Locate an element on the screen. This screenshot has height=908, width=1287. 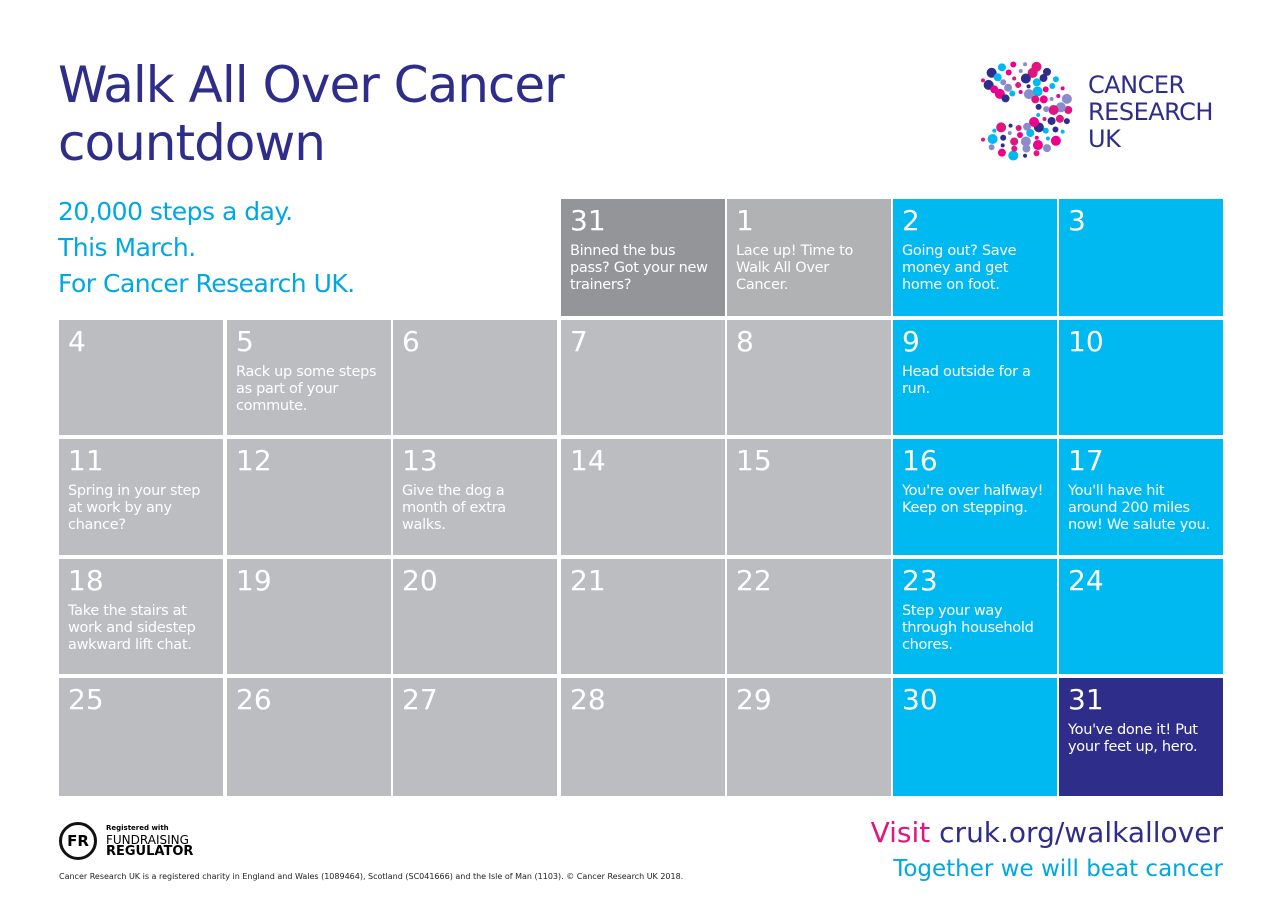
day-text: Step your way through household chores. is located at coordinates (968, 628).